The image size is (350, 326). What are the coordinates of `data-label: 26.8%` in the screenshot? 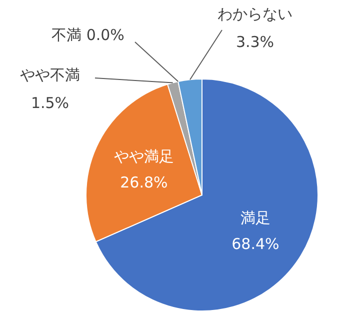 It's located at (144, 183).